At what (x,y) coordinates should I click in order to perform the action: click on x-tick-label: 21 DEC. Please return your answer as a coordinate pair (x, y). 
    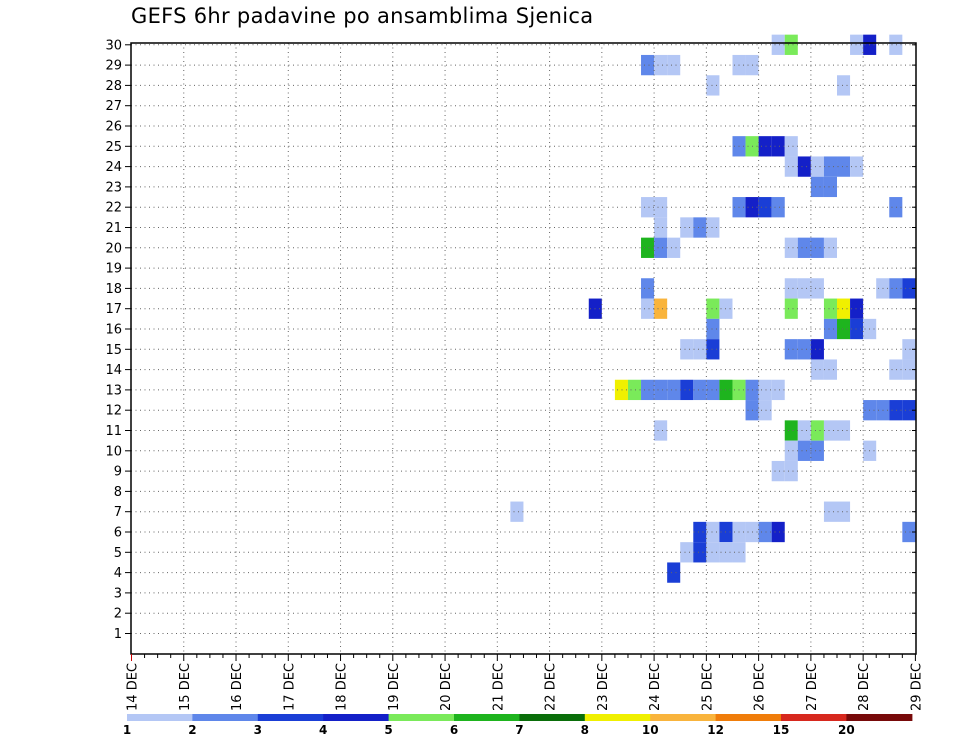
    Looking at the image, I should click on (498, 687).